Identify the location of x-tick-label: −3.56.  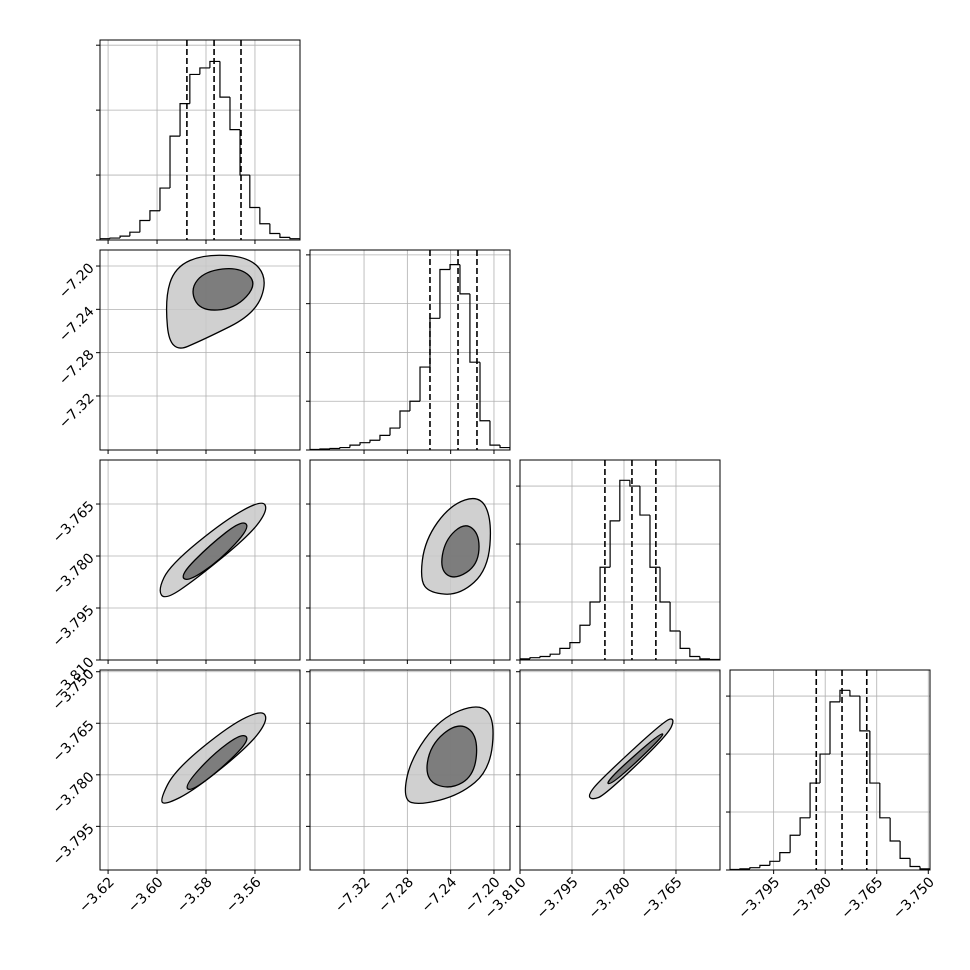
(244, 895).